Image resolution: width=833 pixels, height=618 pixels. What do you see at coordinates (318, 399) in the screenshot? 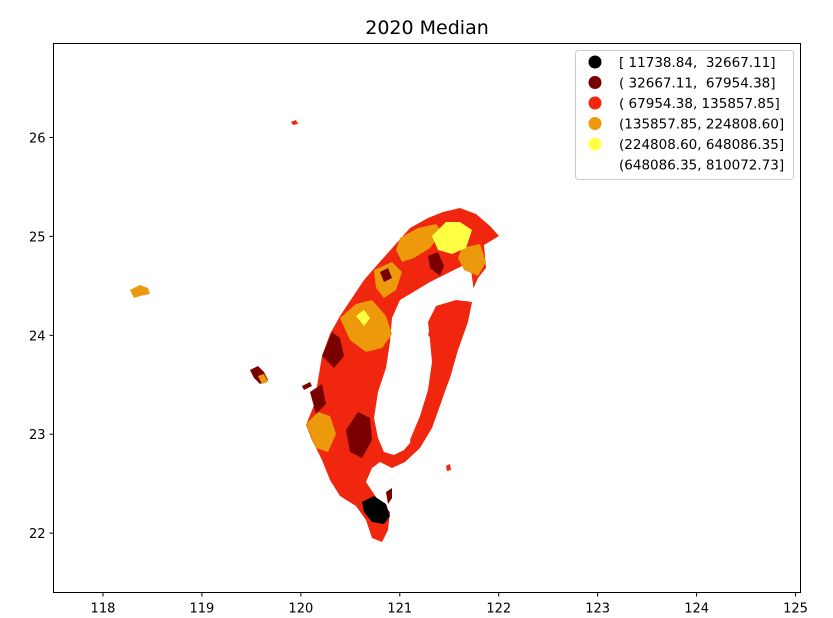
I see `chiayi-darkred` at bounding box center [318, 399].